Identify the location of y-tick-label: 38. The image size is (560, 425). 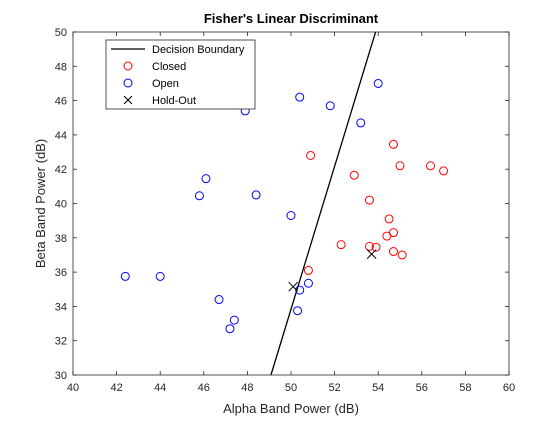
(61, 239).